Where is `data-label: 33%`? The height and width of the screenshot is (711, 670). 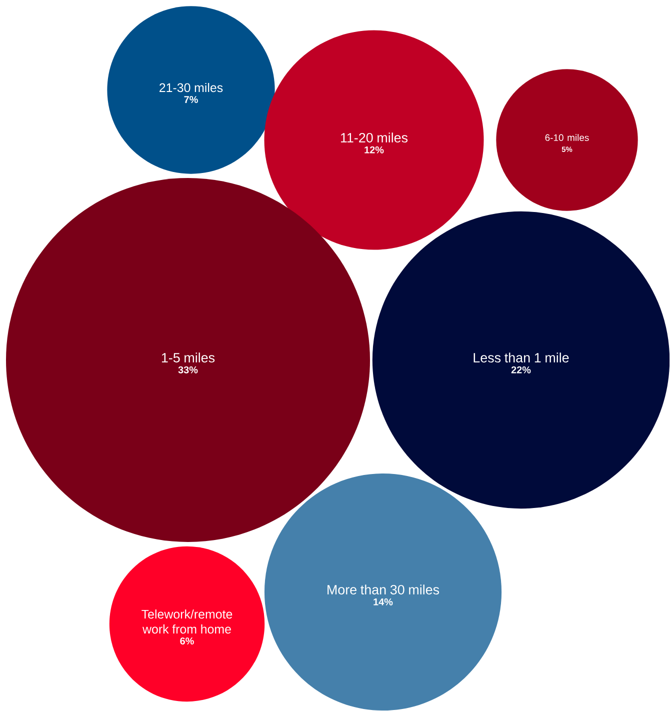 data-label: 33% is located at coordinates (188, 370).